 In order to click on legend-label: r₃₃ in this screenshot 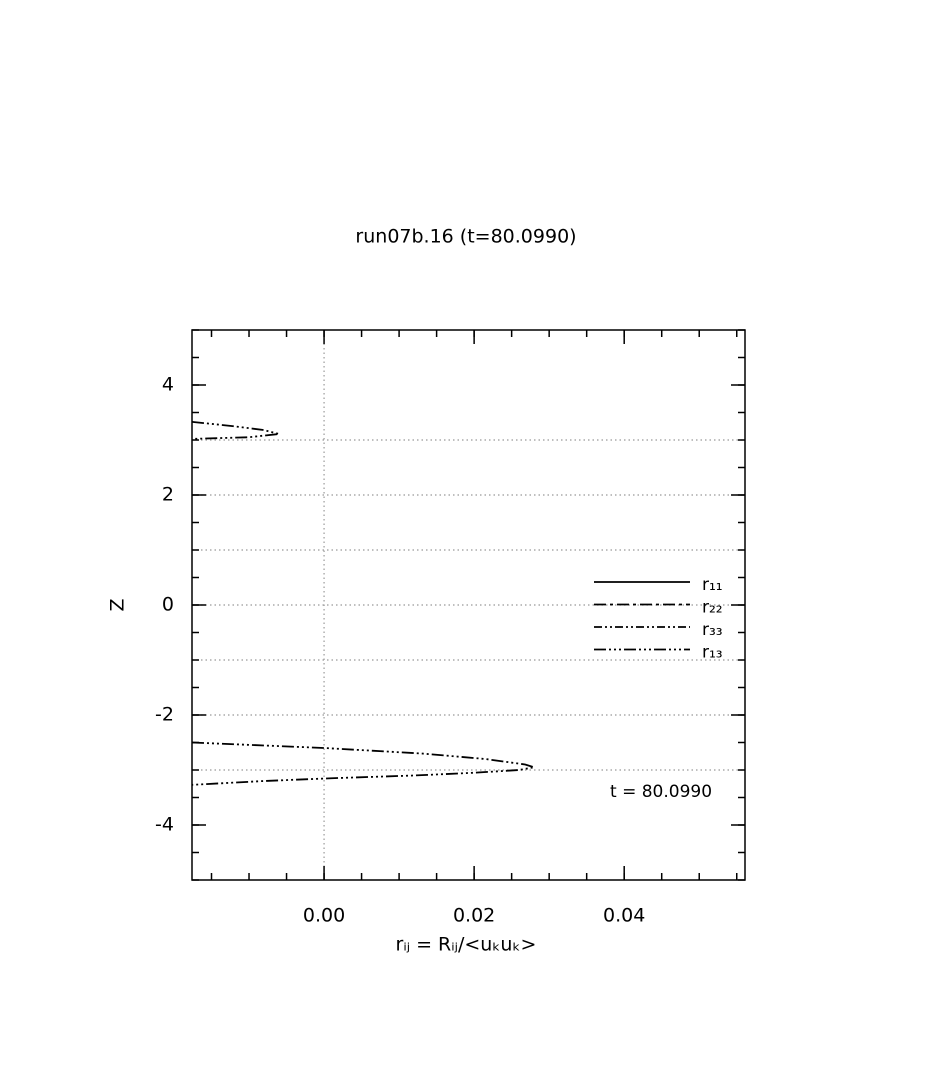, I will do `click(712, 630)`.